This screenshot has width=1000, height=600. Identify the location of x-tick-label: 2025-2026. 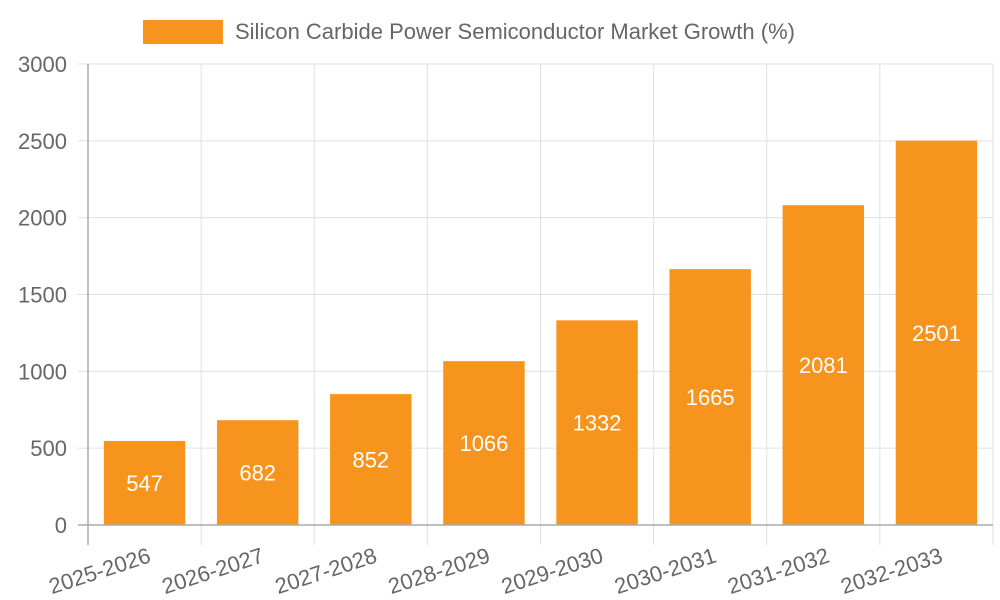
(100, 571).